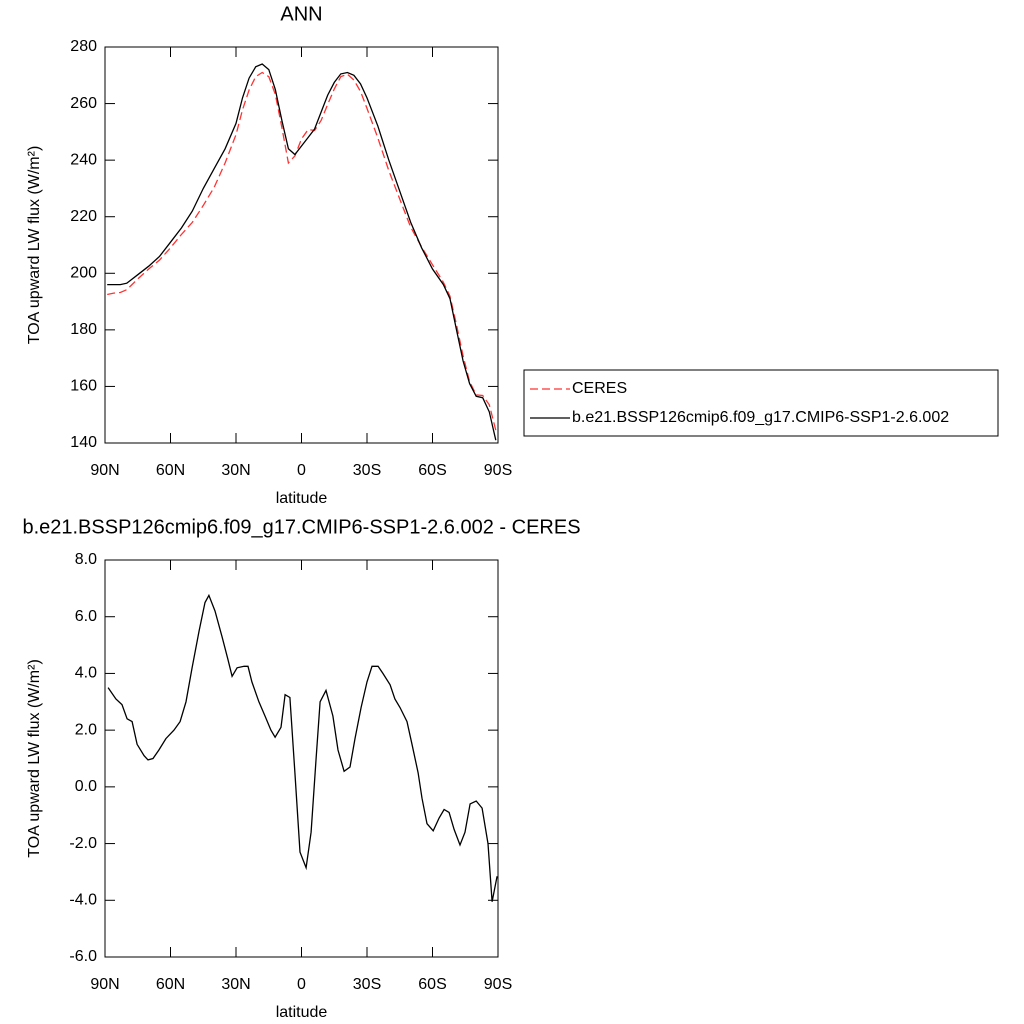  Describe the element at coordinates (86, 729) in the screenshot. I see `y-tick-label: 2.0` at that location.